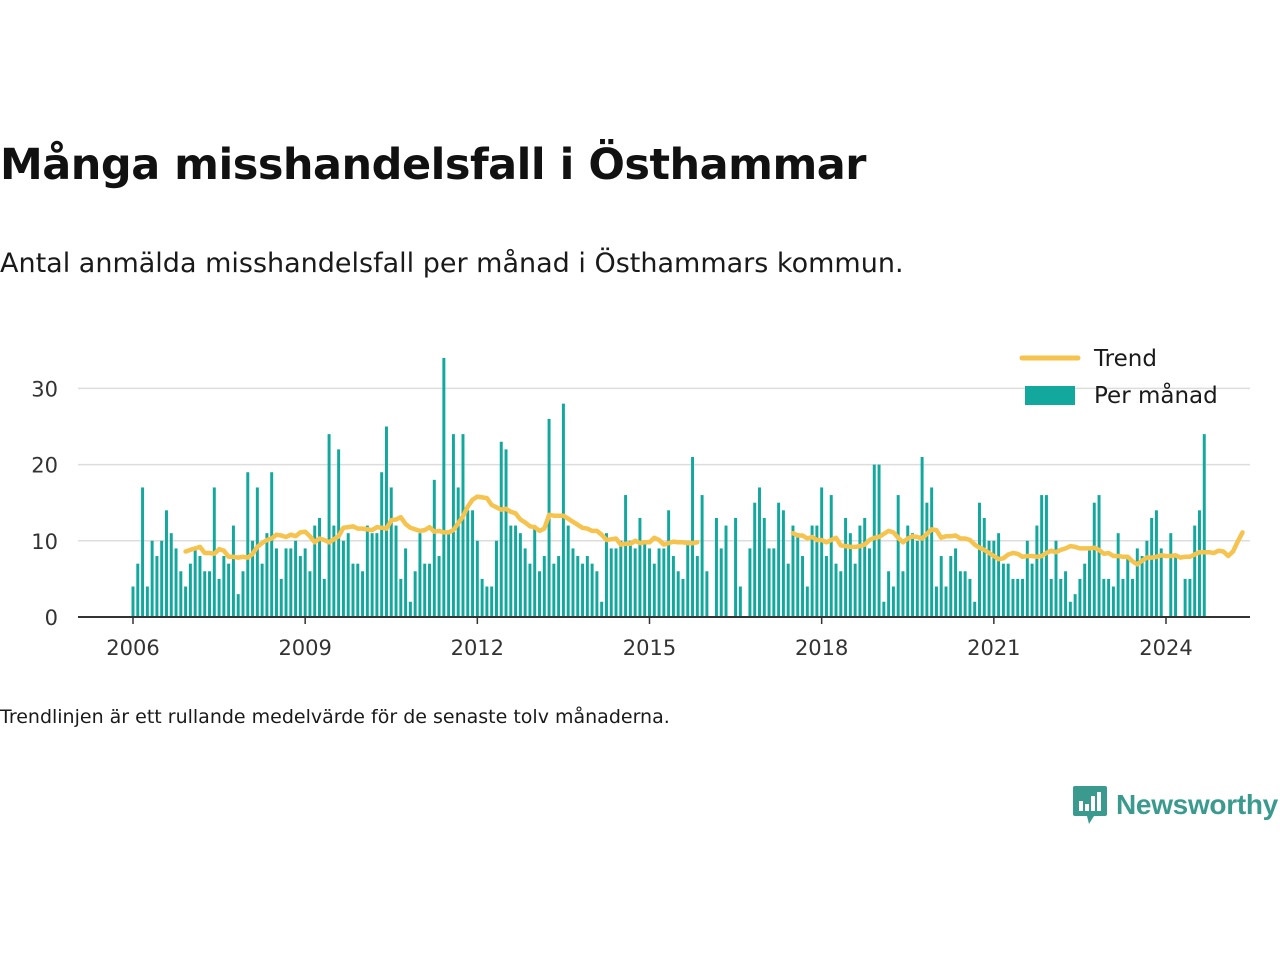  I want to click on y-tick-label: 0, so click(51, 618).